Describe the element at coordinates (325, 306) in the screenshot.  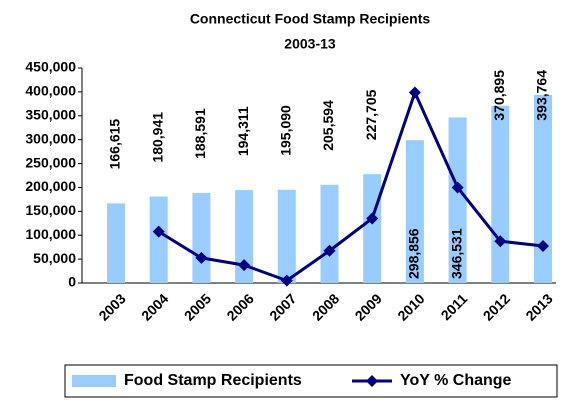
I see `x-tick-label: 2008` at that location.